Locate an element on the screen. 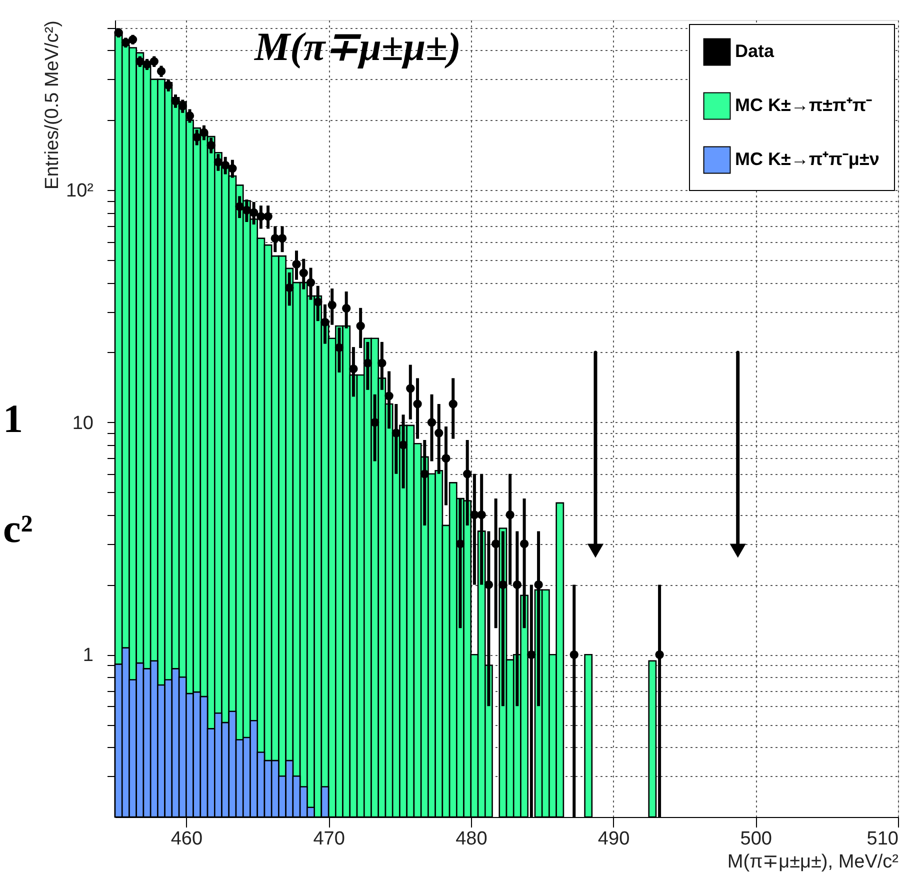 This screenshot has height=882, width=922. x-axis-title: M(π∓μ±μ±), MeV/c² is located at coordinates (812, 862).